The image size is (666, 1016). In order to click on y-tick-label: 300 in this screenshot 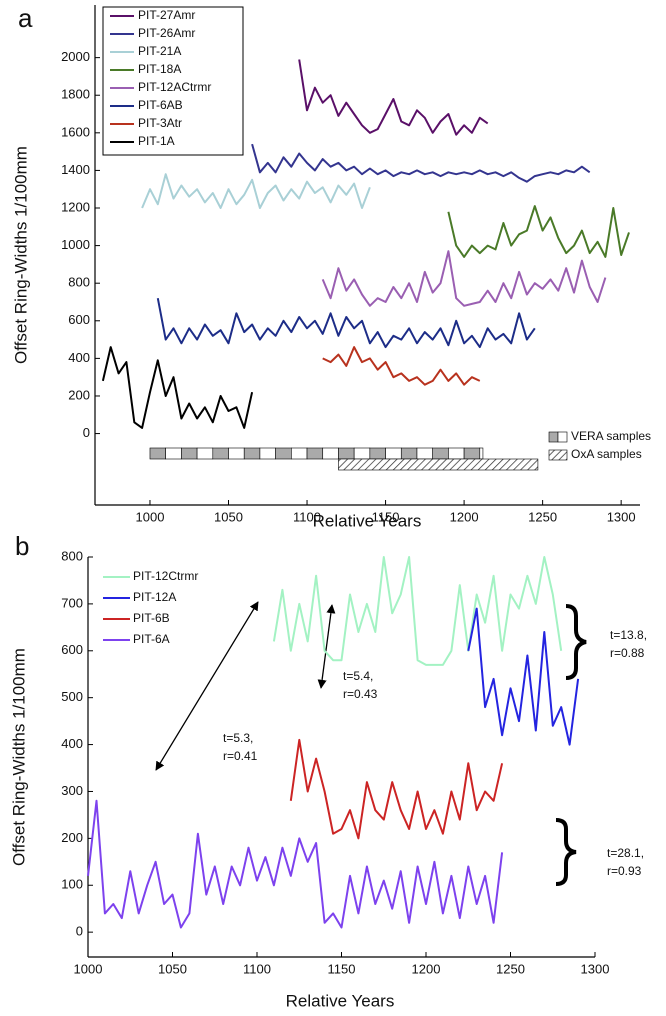, I will do `click(72, 790)`.